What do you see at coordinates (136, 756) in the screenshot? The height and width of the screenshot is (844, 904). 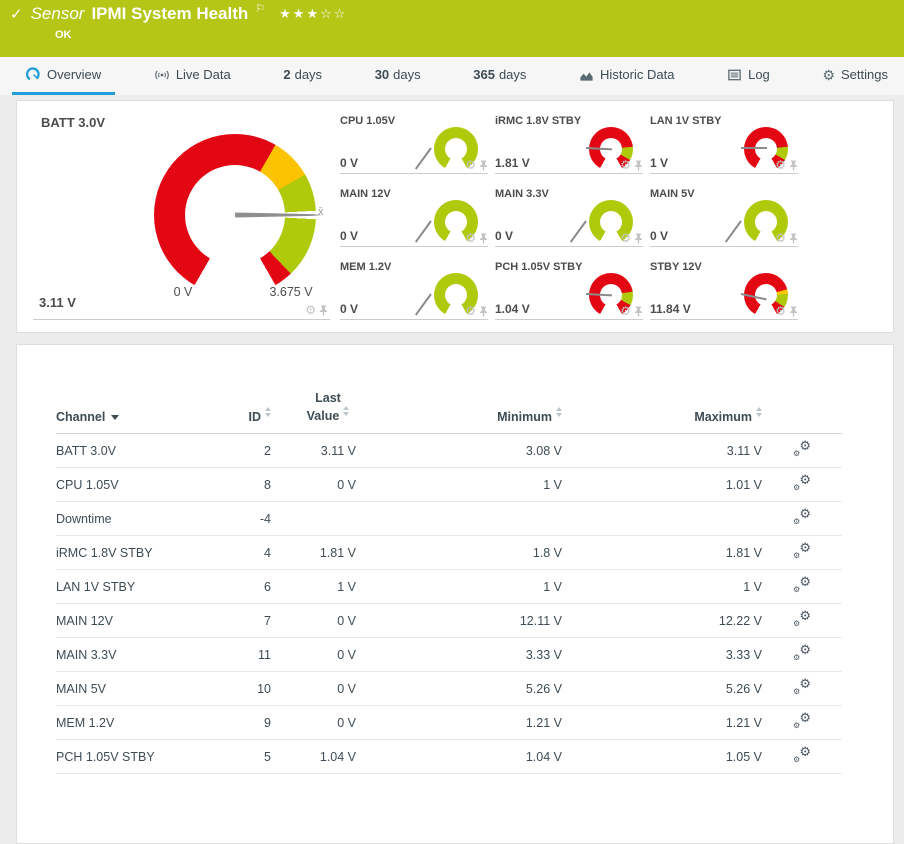 I see `channel-name-cell: PCH 1.05V STBY` at bounding box center [136, 756].